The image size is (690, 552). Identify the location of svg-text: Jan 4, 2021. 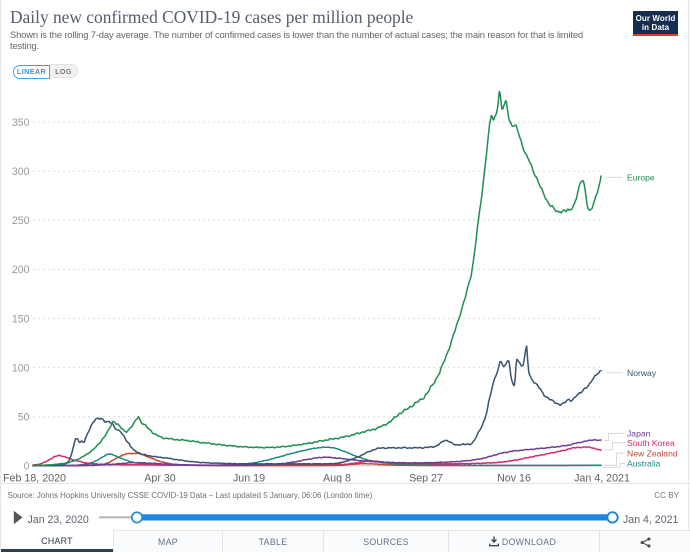
(602, 478).